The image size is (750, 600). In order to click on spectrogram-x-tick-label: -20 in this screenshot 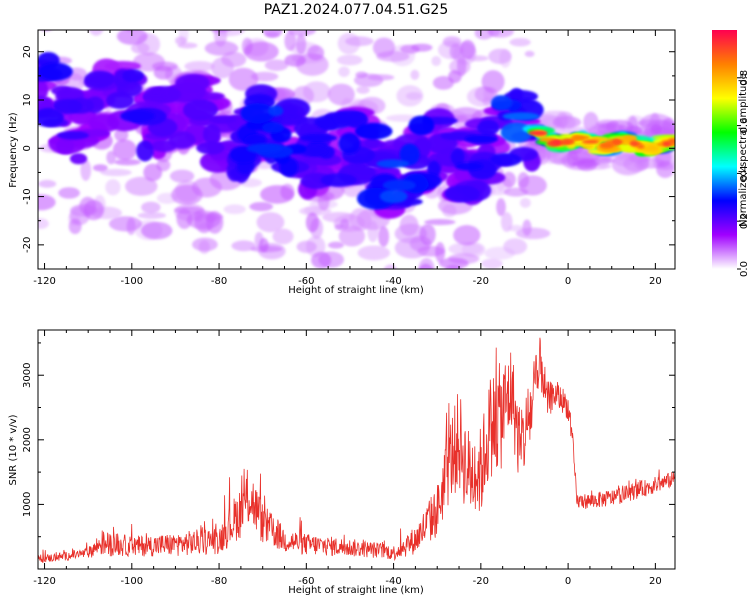, I will do `click(481, 281)`.